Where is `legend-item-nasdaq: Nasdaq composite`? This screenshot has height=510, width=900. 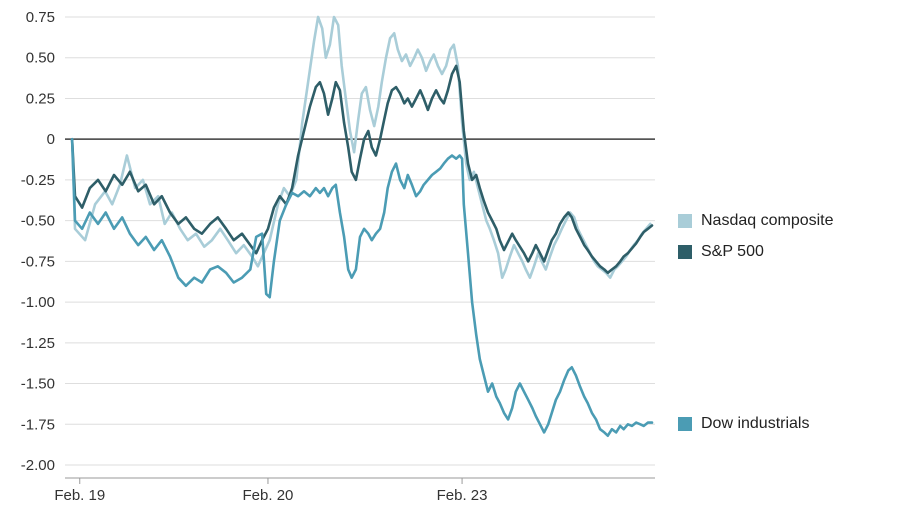
legend-item-nasdaq: Nasdaq composite is located at coordinates (756, 221).